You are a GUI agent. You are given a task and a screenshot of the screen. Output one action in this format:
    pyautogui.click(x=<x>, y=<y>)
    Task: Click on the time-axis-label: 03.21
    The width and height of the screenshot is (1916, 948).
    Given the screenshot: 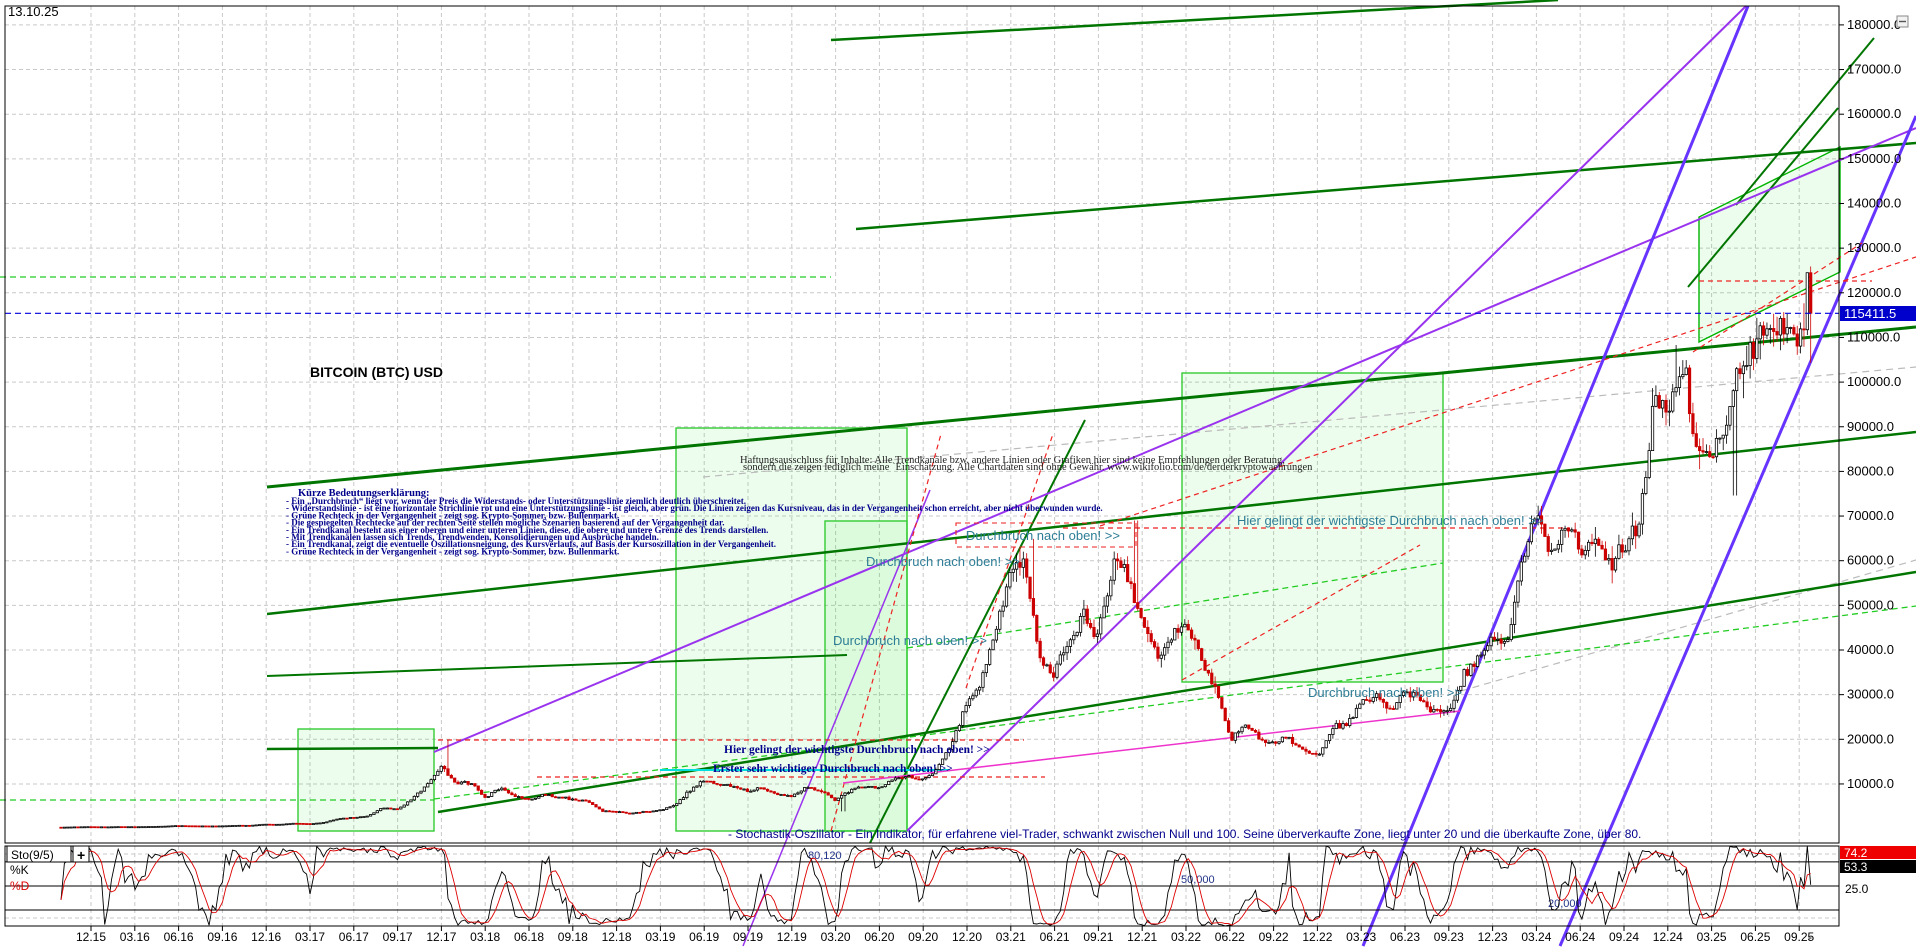 What is the action you would take?
    pyautogui.click(x=1011, y=937)
    